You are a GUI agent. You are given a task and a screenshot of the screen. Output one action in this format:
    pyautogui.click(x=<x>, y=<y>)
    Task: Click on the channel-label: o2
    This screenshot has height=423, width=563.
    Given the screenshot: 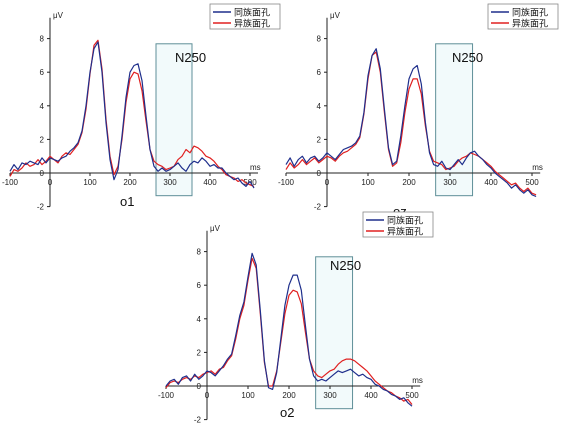 What is the action you would take?
    pyautogui.click(x=287, y=412)
    